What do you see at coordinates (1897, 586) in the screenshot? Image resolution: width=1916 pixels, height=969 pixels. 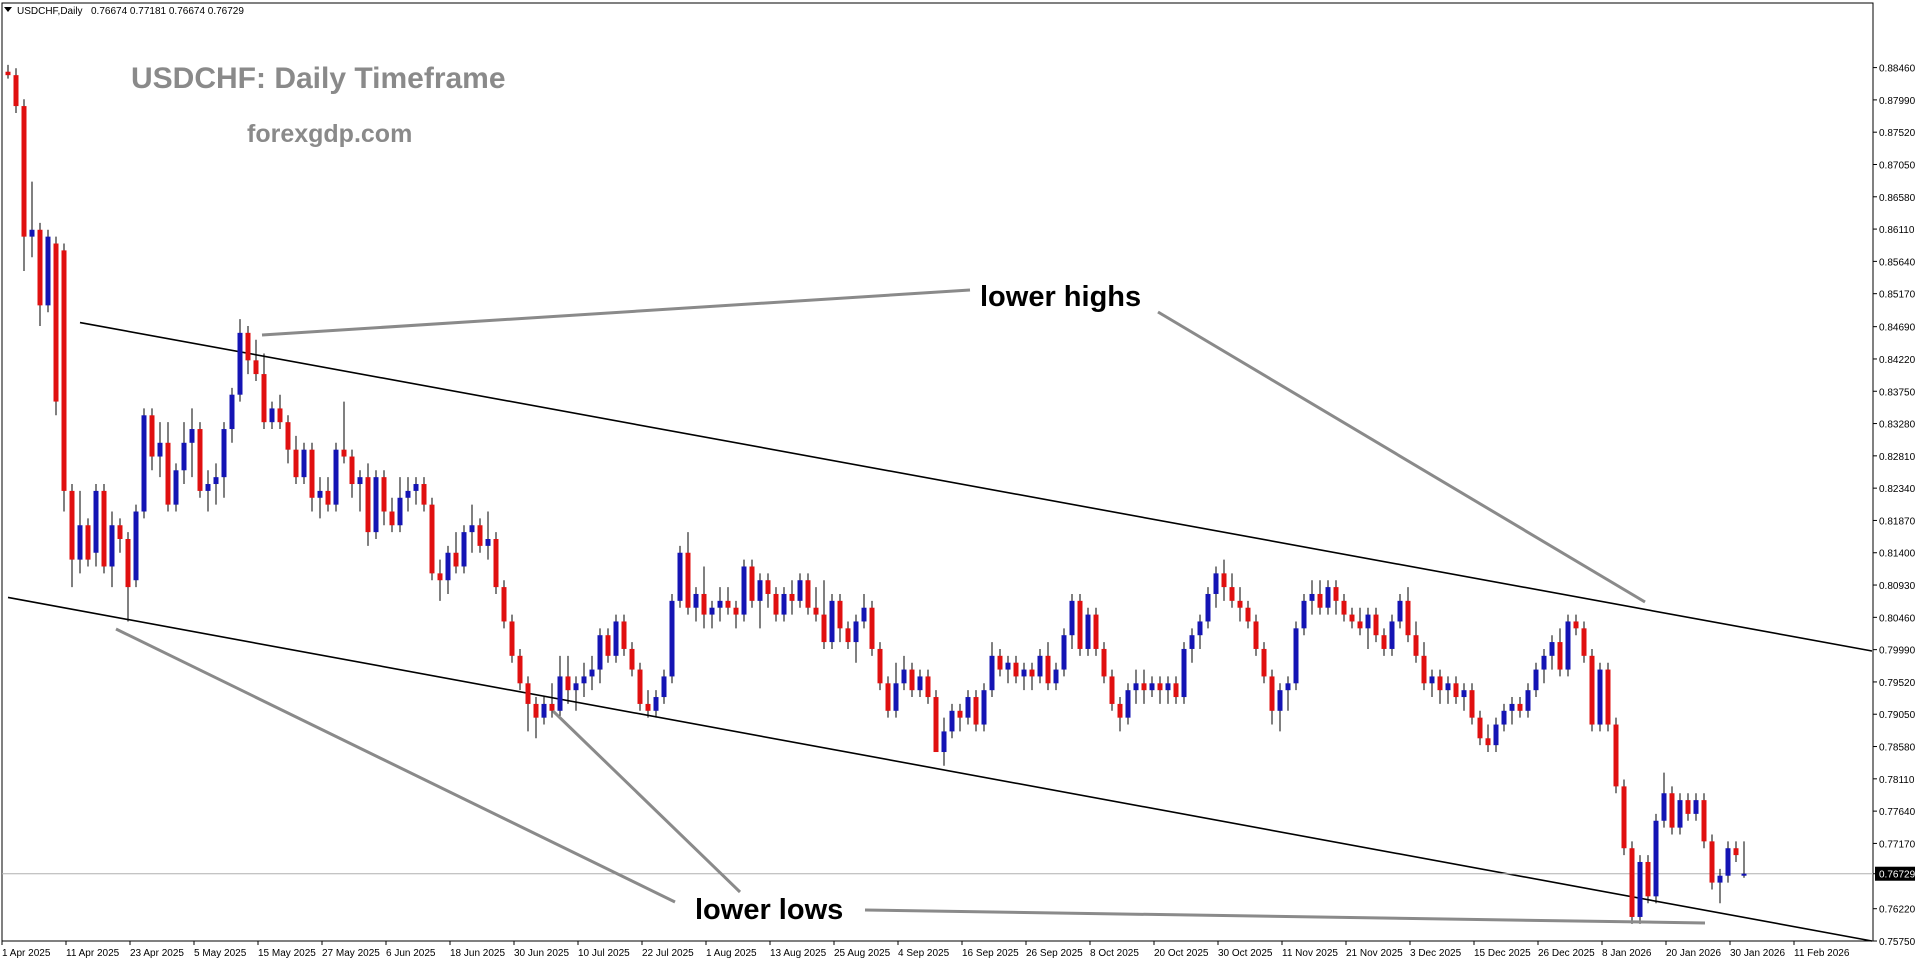 I see `y-tick-label: 0.80930` at bounding box center [1897, 586].